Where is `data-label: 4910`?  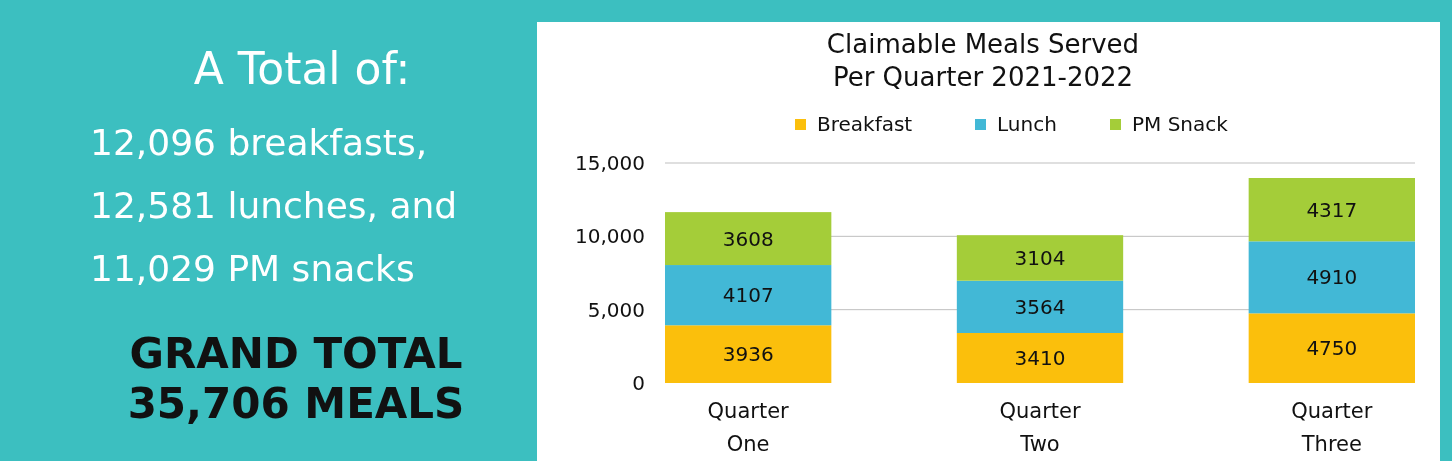 data-label: 4910 is located at coordinates (1332, 277).